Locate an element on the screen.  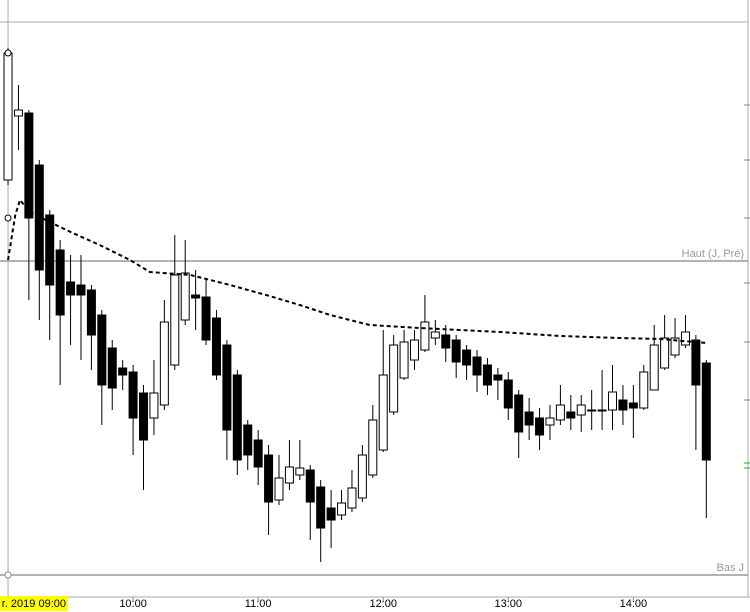
x-tick-label: 14:00 is located at coordinates (634, 604).